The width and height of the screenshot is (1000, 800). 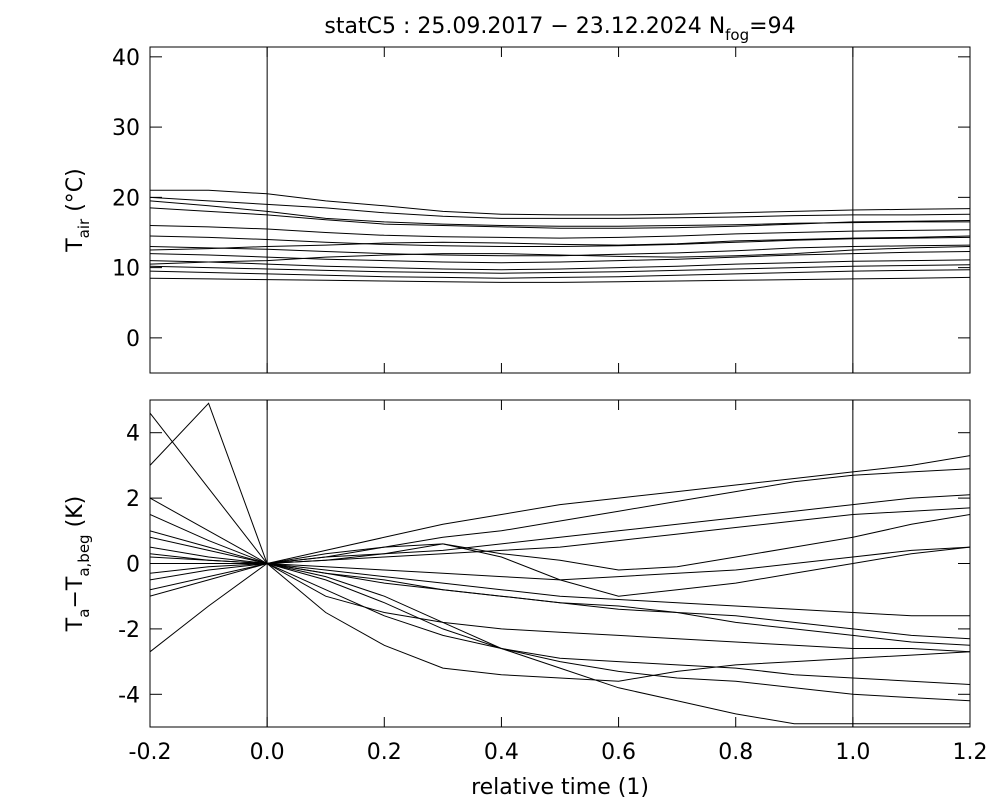 What do you see at coordinates (75, 592) in the screenshot?
I see `label-part: −T` at bounding box center [75, 592].